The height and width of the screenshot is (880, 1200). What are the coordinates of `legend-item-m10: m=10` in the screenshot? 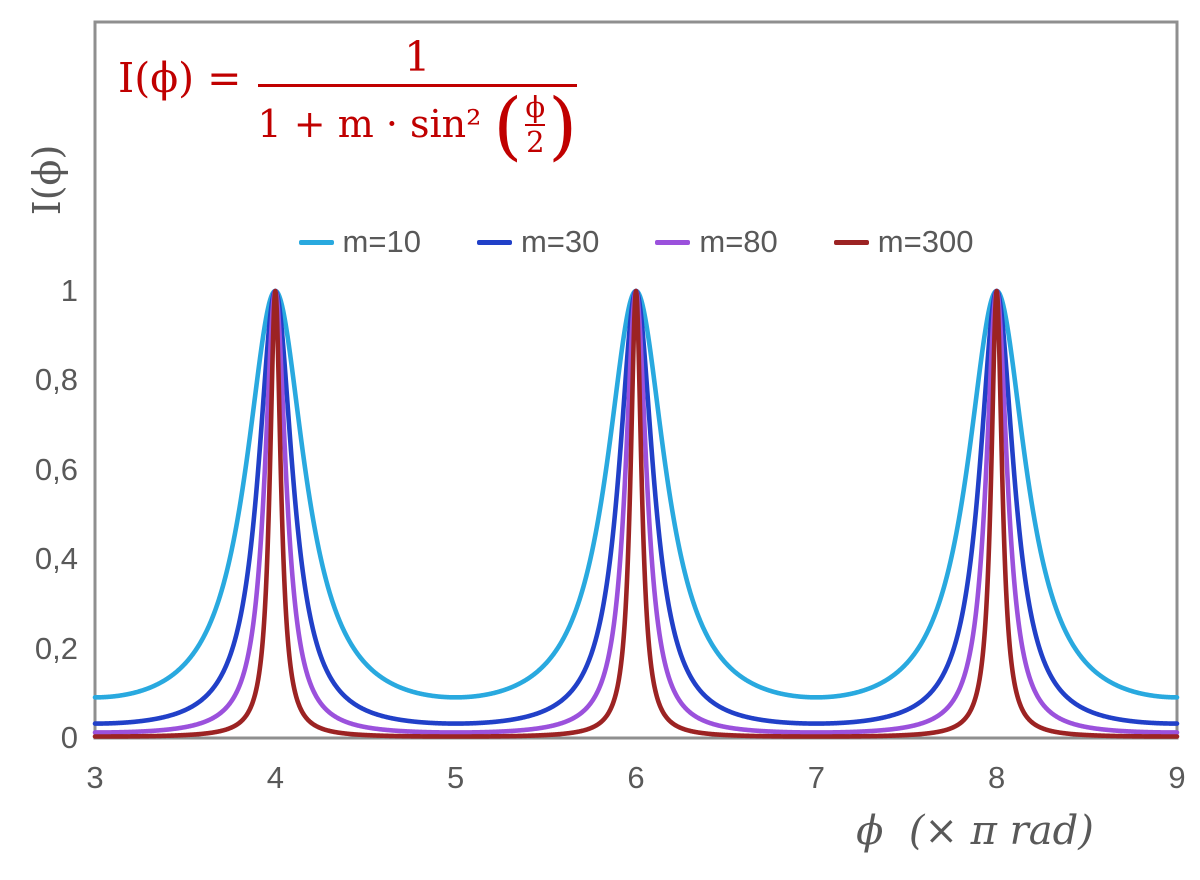 It's located at (359, 242).